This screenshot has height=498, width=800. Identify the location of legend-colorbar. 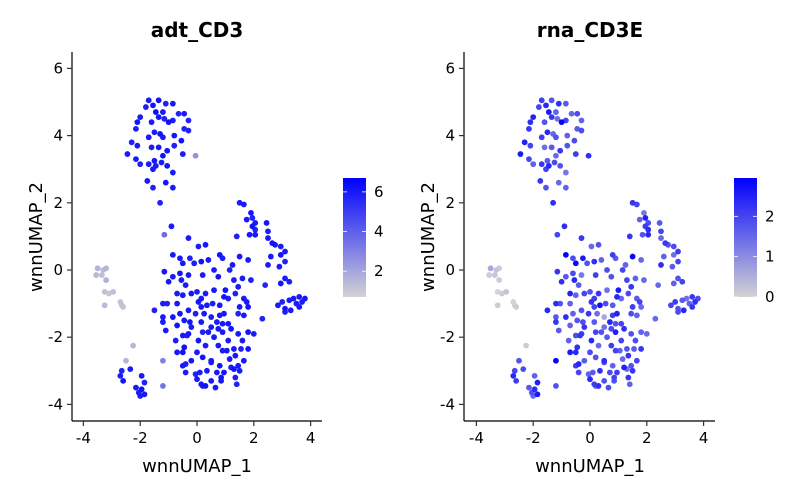
(745, 237).